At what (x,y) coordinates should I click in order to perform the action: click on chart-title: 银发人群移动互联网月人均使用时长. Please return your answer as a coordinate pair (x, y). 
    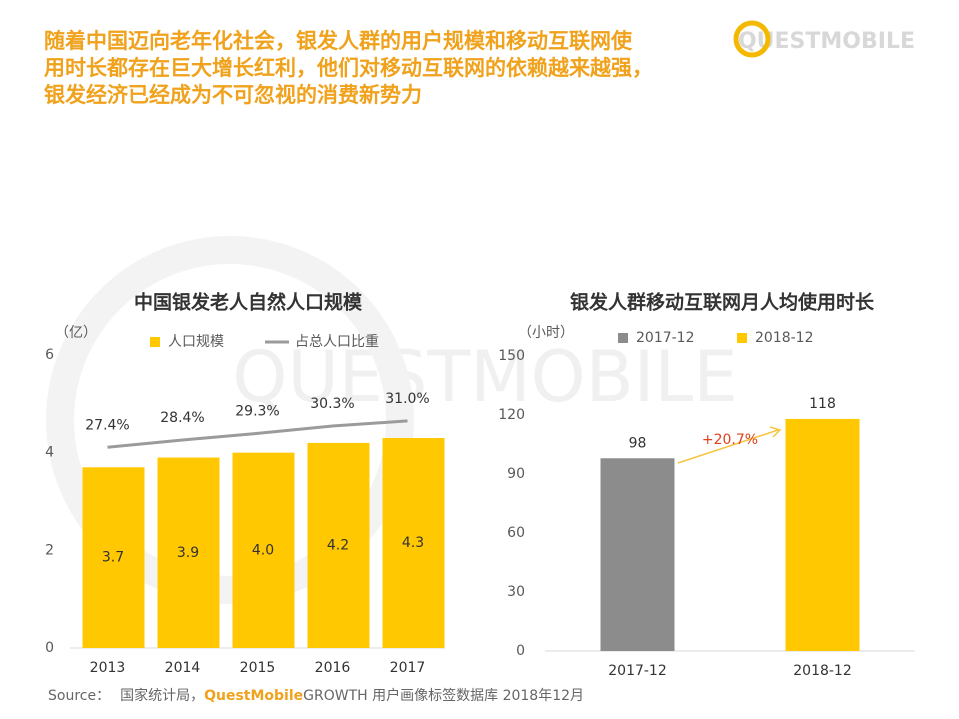
    Looking at the image, I should click on (722, 302).